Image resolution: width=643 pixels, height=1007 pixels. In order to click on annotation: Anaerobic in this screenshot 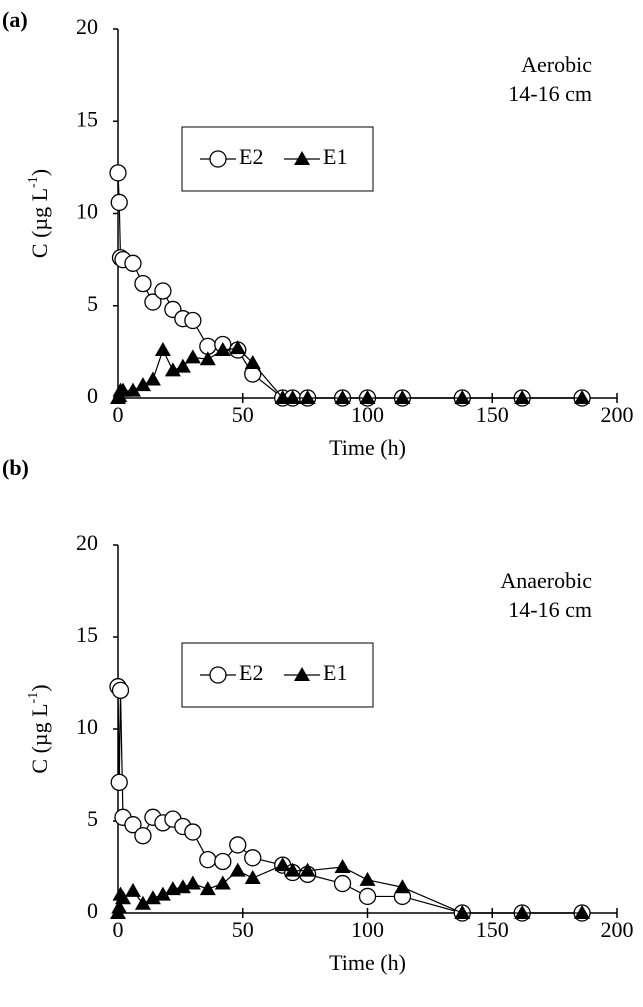, I will do `click(546, 580)`.